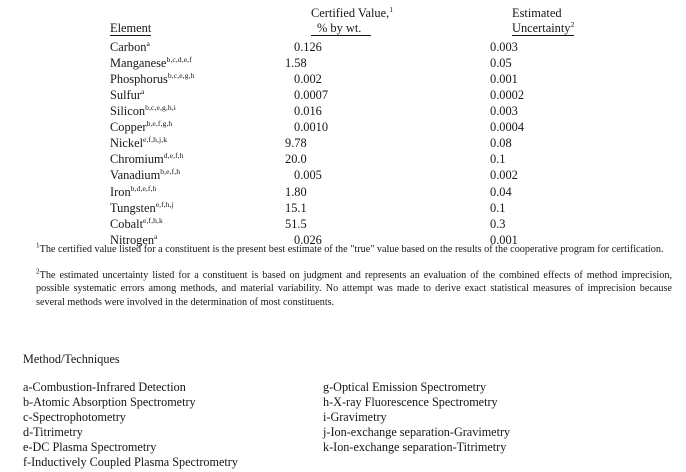  Describe the element at coordinates (507, 94) in the screenshot. I see `estimated-uncertainty: 0.0002` at that location.